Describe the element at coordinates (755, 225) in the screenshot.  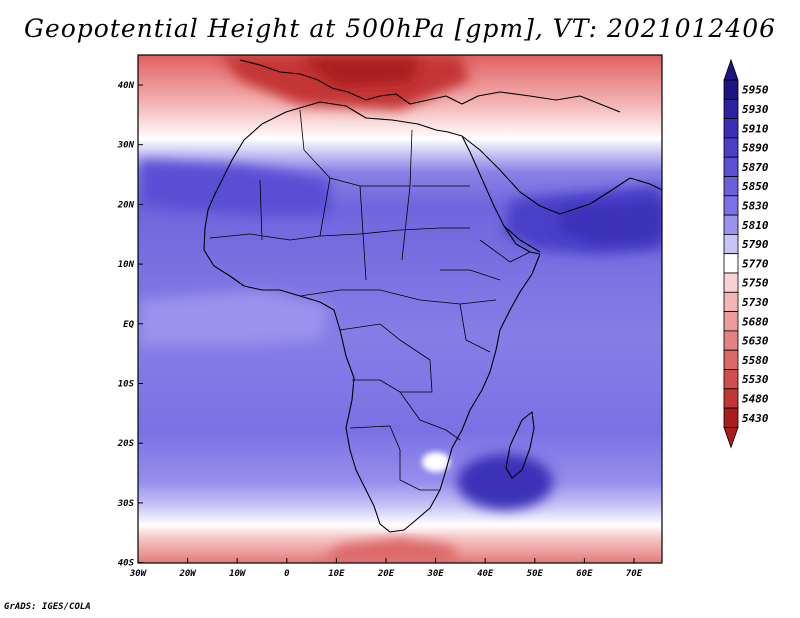
I see `colorbar-label: 5810` at that location.